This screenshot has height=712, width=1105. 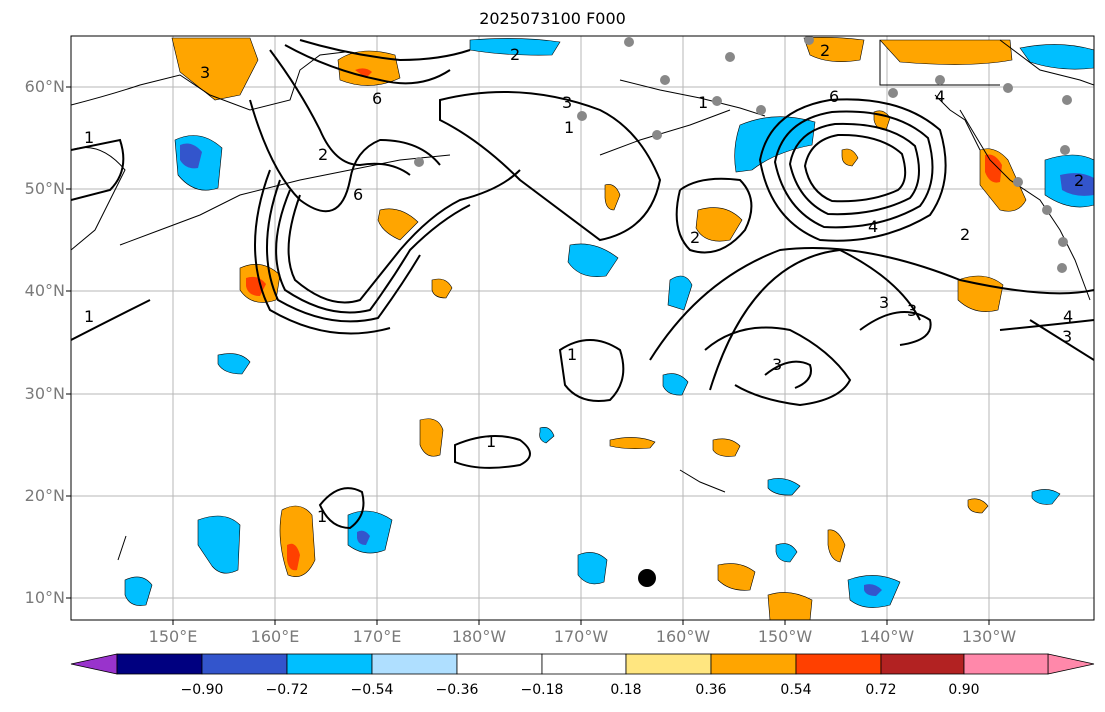 I want to click on colorbar-tick-label: 0.18, so click(x=626, y=690).